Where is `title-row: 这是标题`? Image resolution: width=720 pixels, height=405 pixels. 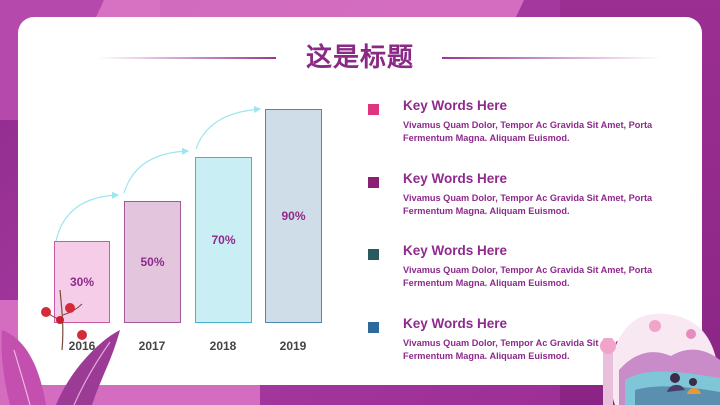
title-row: 这是标题 is located at coordinates (360, 55).